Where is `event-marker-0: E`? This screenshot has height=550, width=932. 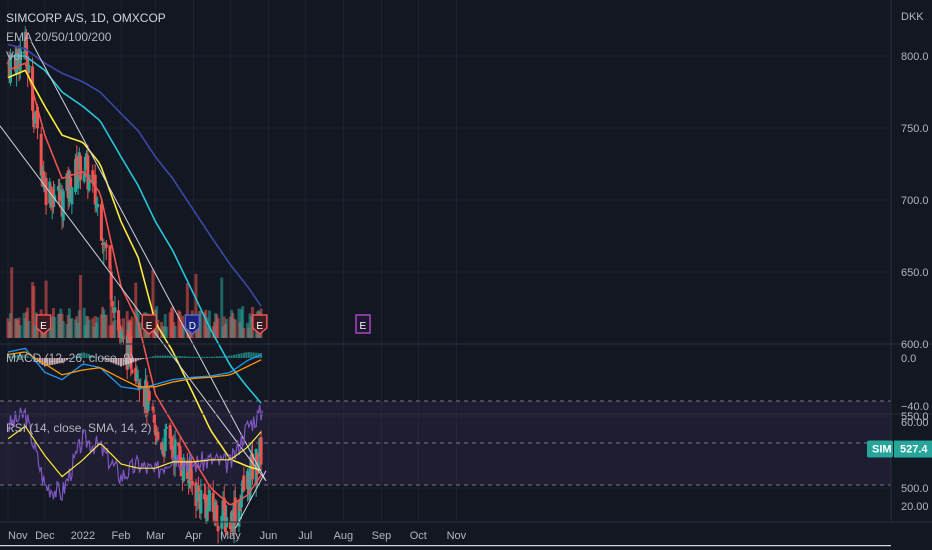 event-marker-0: E is located at coordinates (43, 324).